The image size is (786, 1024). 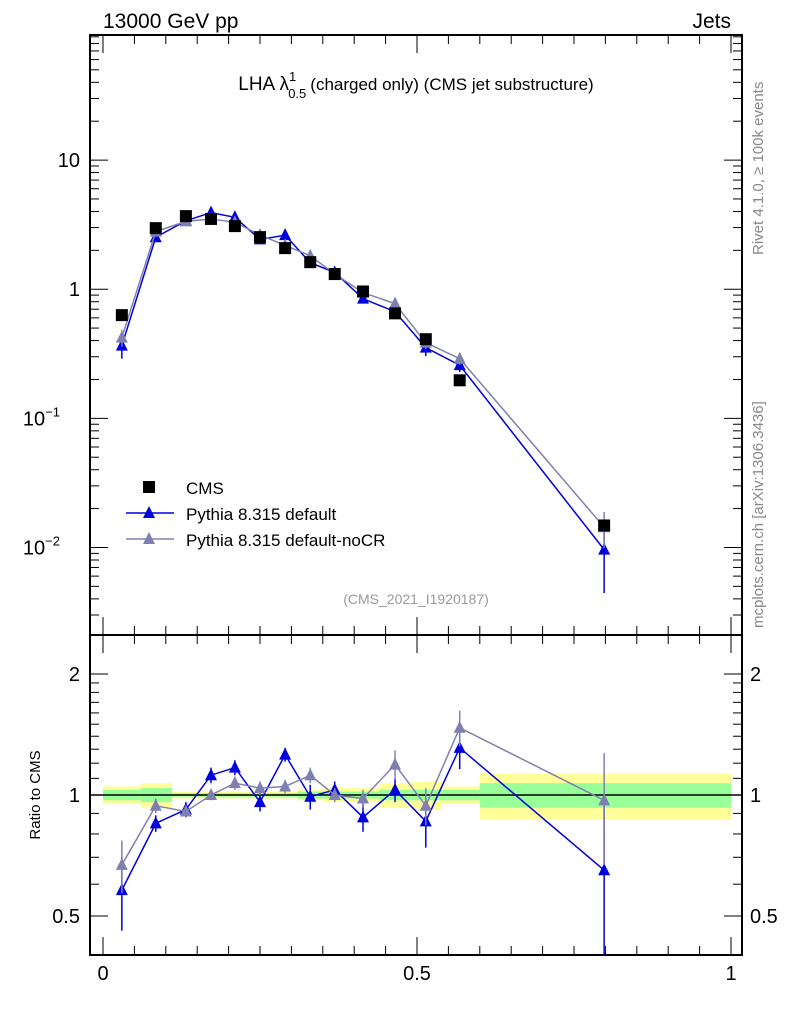 What do you see at coordinates (170, 21) in the screenshot?
I see `header-left: 13000 GeV pp` at bounding box center [170, 21].